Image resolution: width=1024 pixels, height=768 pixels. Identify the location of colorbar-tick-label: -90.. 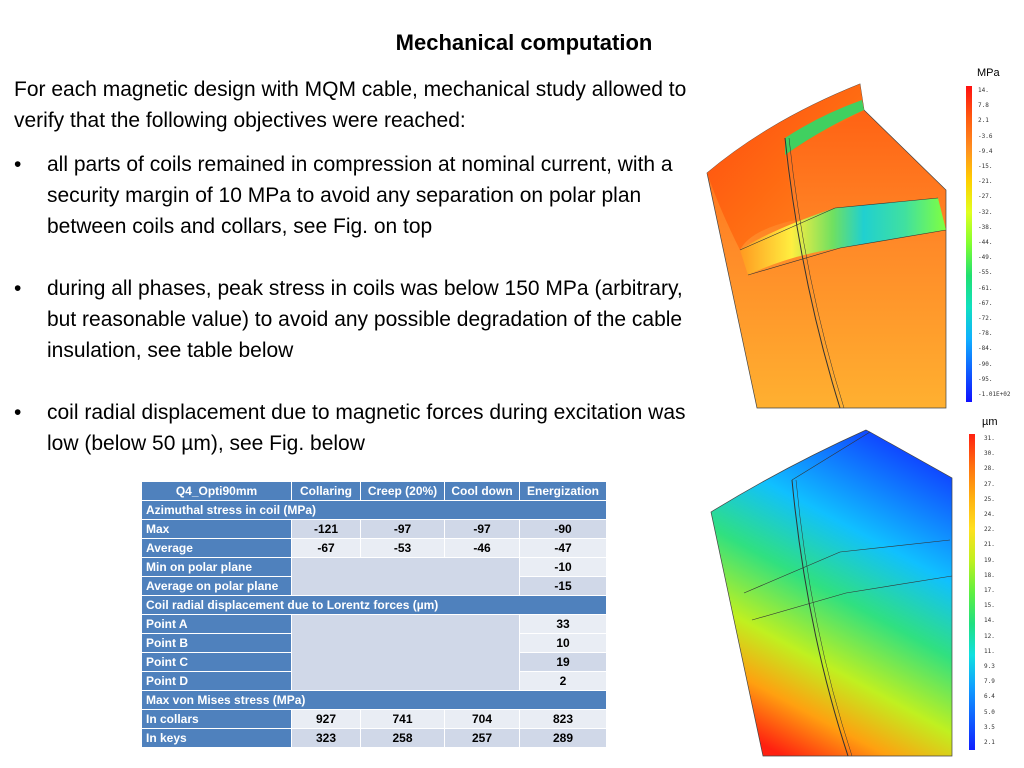
(985, 364).